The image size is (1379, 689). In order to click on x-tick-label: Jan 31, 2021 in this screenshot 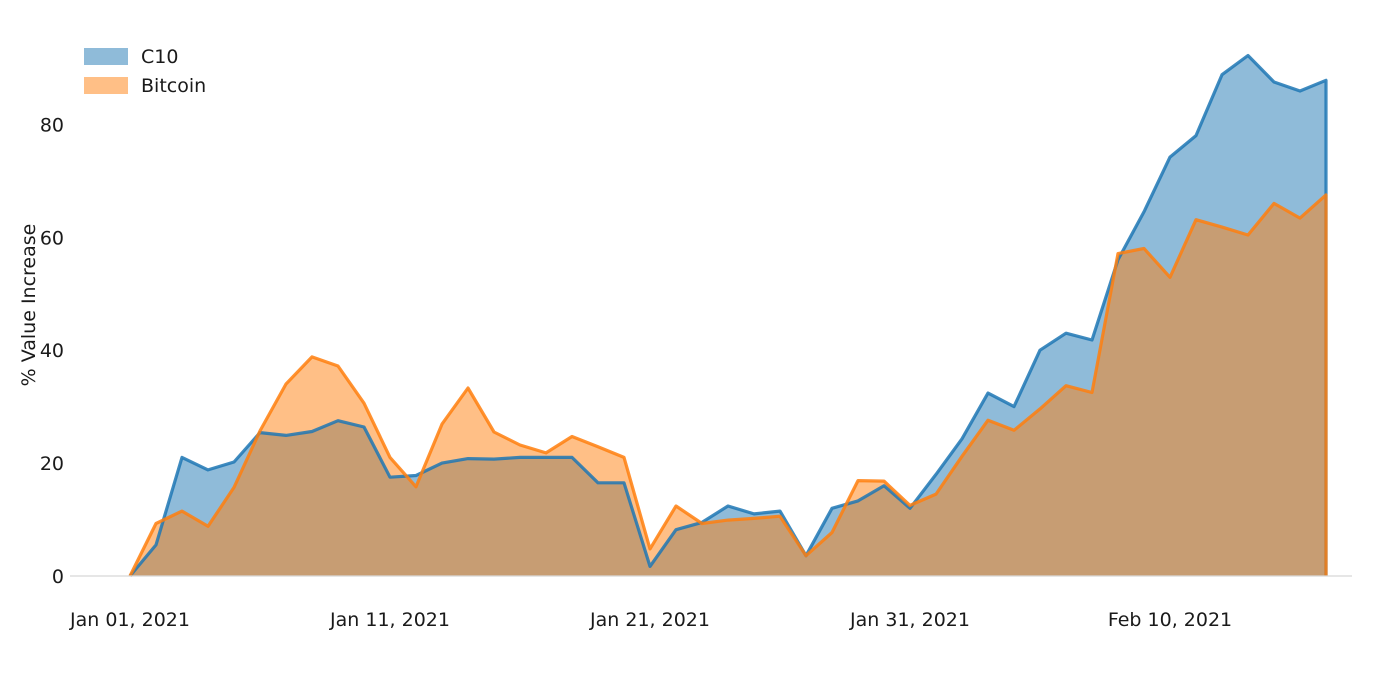, I will do `click(909, 620)`.